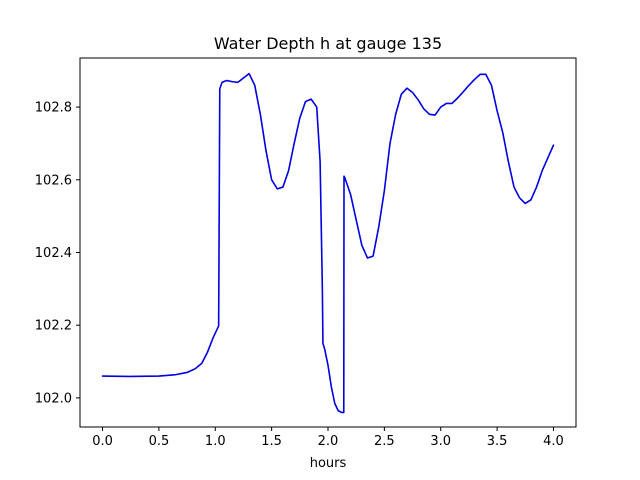 The width and height of the screenshot is (640, 480). I want to click on x-tick-label: 0.5, so click(159, 441).